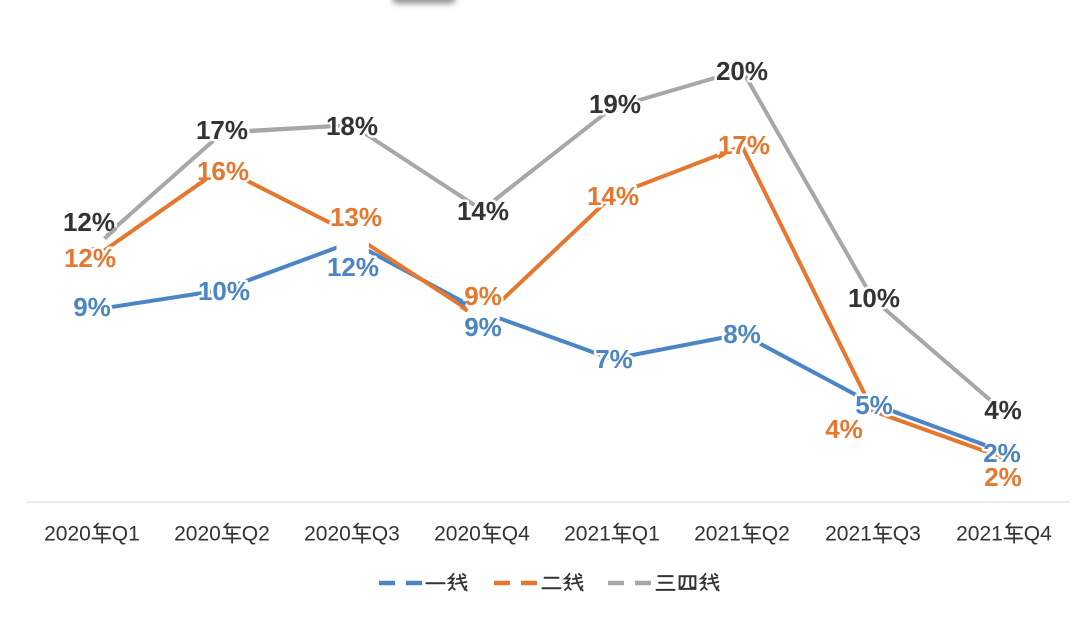  I want to click on svg-text: 8%, so click(742, 334).